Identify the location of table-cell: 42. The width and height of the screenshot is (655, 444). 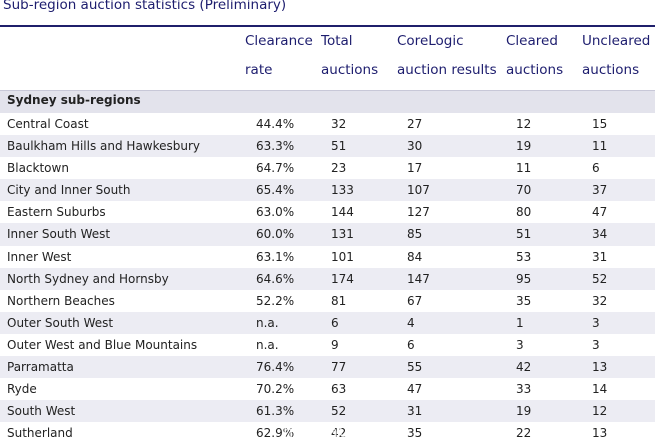
(524, 367).